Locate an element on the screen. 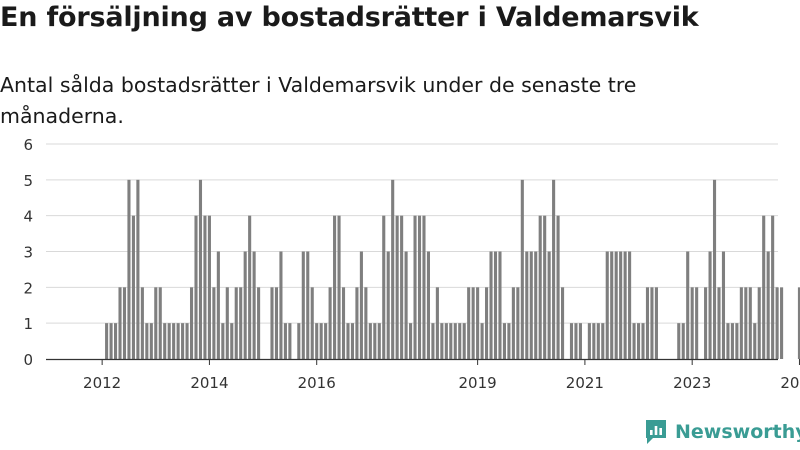  y-axis-ticks: 0 1 2 3 4 5 6 is located at coordinates (28, 252).